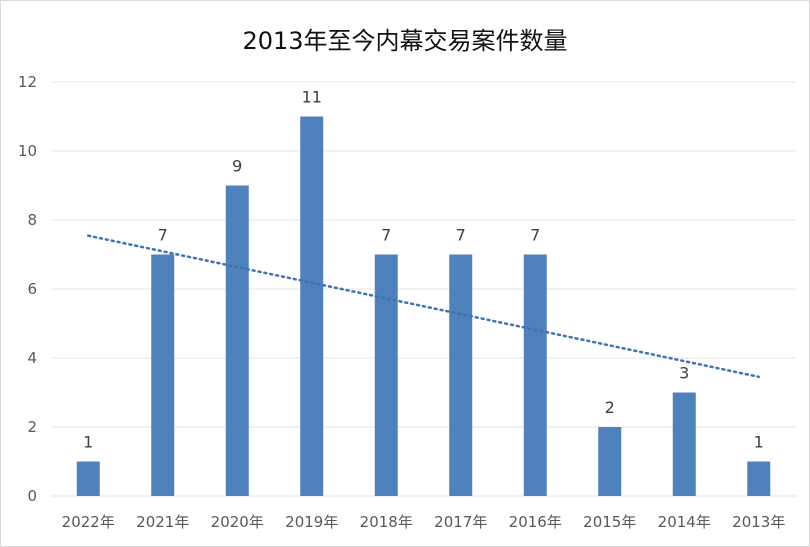 The image size is (810, 547). I want to click on y-tick-label: 8, so click(32, 220).